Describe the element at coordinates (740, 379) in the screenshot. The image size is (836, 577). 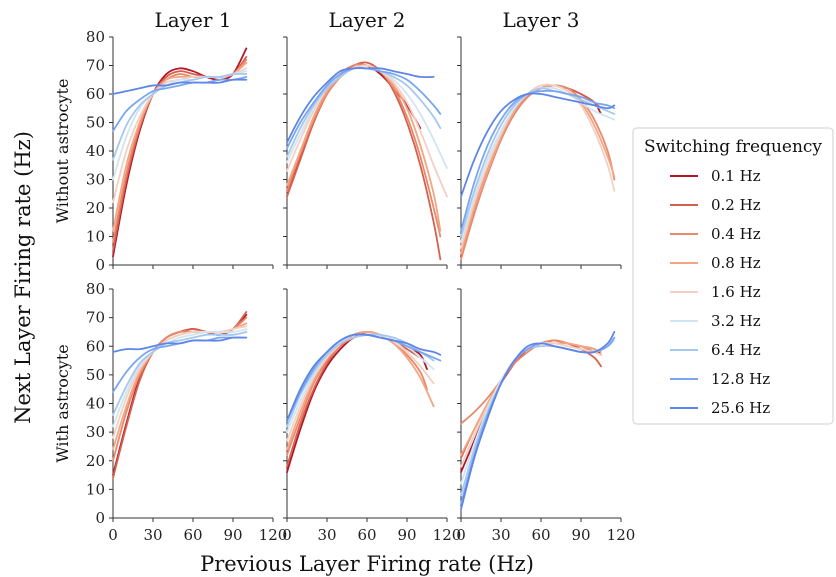
I see `legend-label: 12.8 Hz` at that location.